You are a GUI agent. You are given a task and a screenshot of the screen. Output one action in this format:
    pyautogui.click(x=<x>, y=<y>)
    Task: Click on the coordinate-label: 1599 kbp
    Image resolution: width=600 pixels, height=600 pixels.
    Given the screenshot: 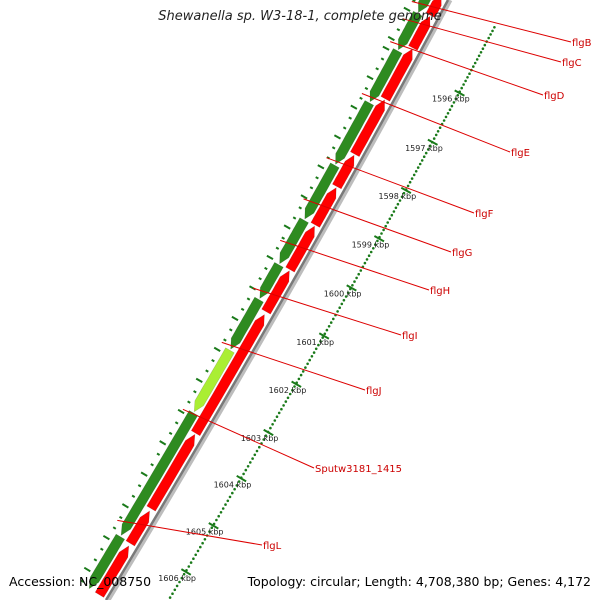 What is the action you would take?
    pyautogui.click(x=371, y=244)
    